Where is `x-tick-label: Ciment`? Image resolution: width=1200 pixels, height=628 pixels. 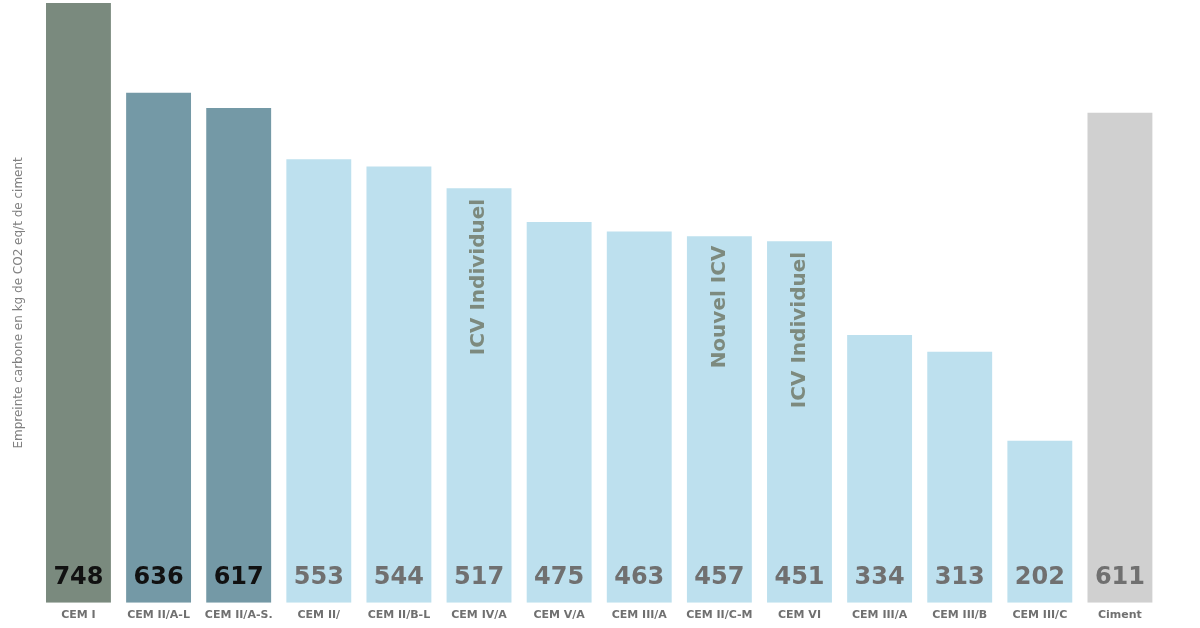
x-tick-label: Ciment is located at coordinates (1120, 615).